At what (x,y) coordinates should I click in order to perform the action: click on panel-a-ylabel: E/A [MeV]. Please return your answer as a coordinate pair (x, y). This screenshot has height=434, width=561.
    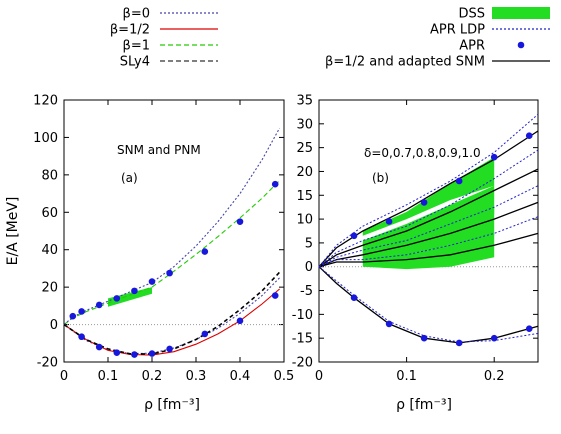
    Looking at the image, I should click on (13, 231).